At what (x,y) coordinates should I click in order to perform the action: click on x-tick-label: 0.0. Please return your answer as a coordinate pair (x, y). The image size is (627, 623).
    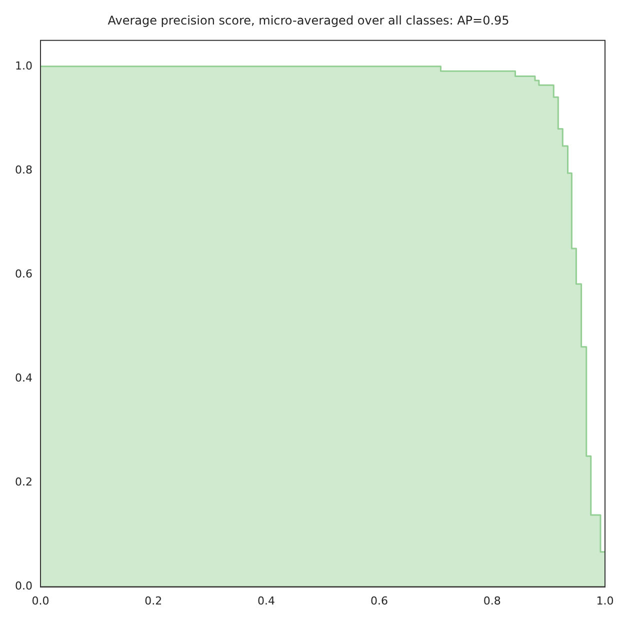
    Looking at the image, I should click on (41, 601).